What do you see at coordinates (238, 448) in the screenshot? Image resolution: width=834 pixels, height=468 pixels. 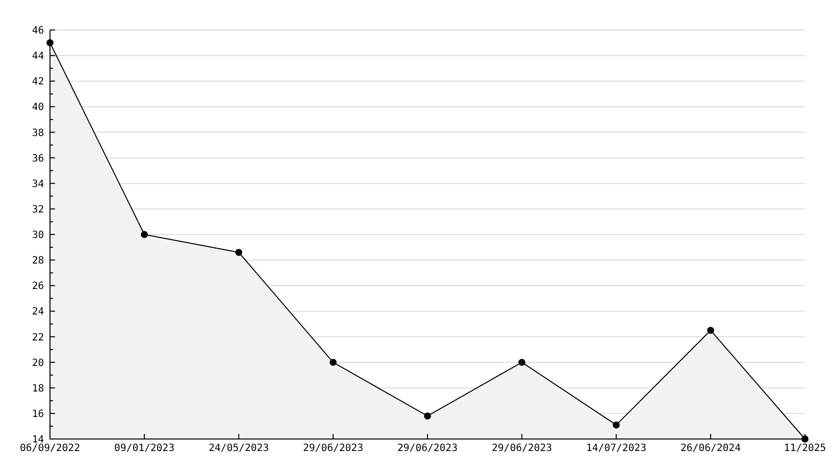 I see `x-tick-label: 24/05/2023` at bounding box center [238, 448].